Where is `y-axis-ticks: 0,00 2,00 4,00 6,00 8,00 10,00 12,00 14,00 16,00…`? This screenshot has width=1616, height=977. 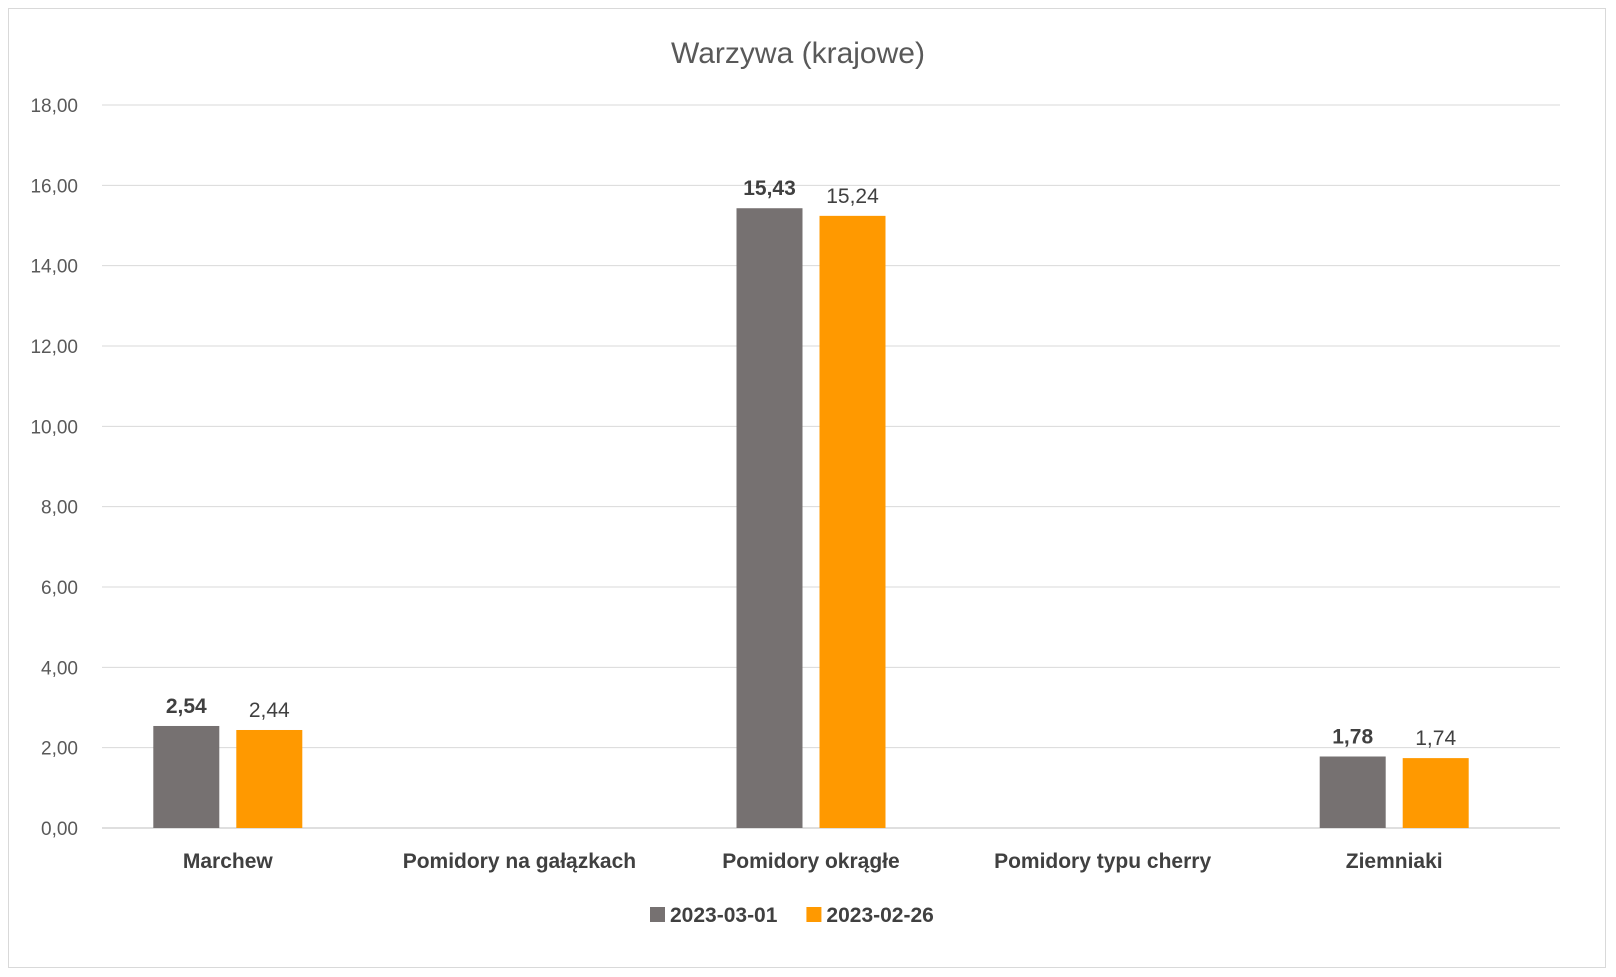
y-axis-ticks: 0,00 2,00 4,00 6,00 8,00 10,00 12,00 14,00 16,00… is located at coordinates (54, 468).